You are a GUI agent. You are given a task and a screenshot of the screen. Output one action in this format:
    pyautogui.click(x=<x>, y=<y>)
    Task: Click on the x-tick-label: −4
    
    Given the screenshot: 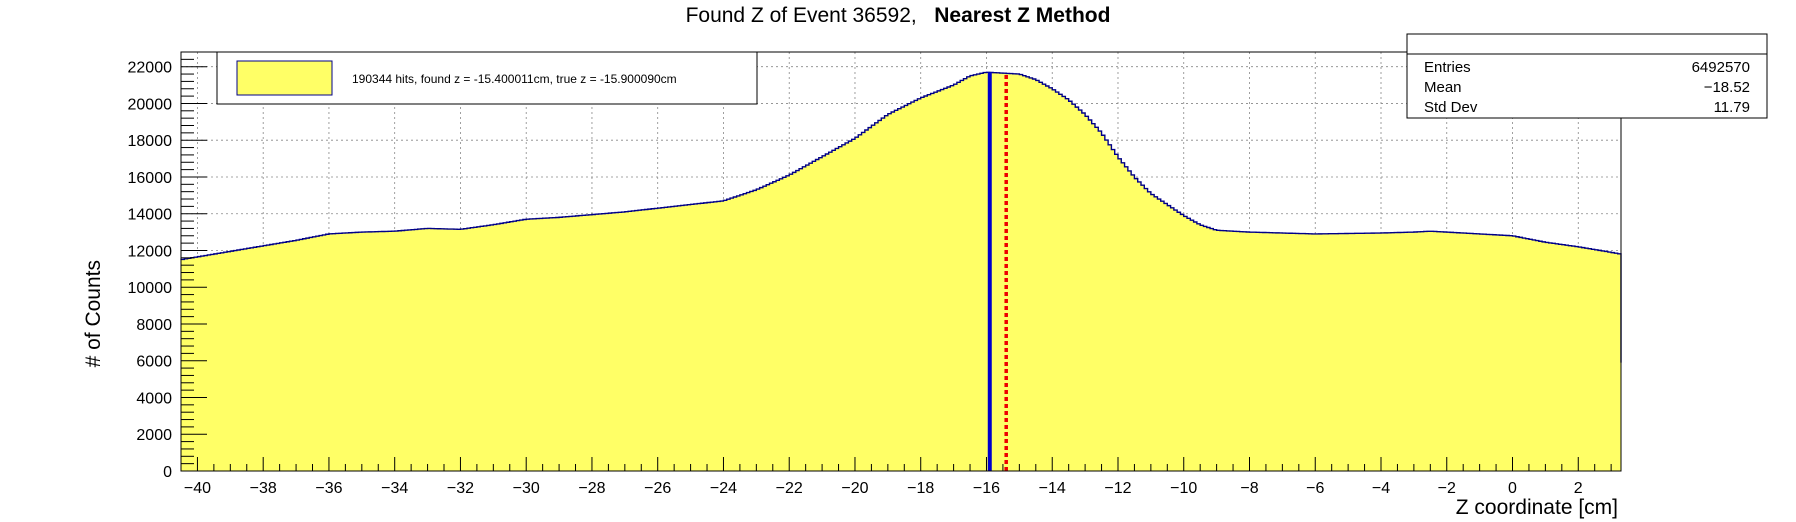 What is the action you would take?
    pyautogui.click(x=1381, y=488)
    